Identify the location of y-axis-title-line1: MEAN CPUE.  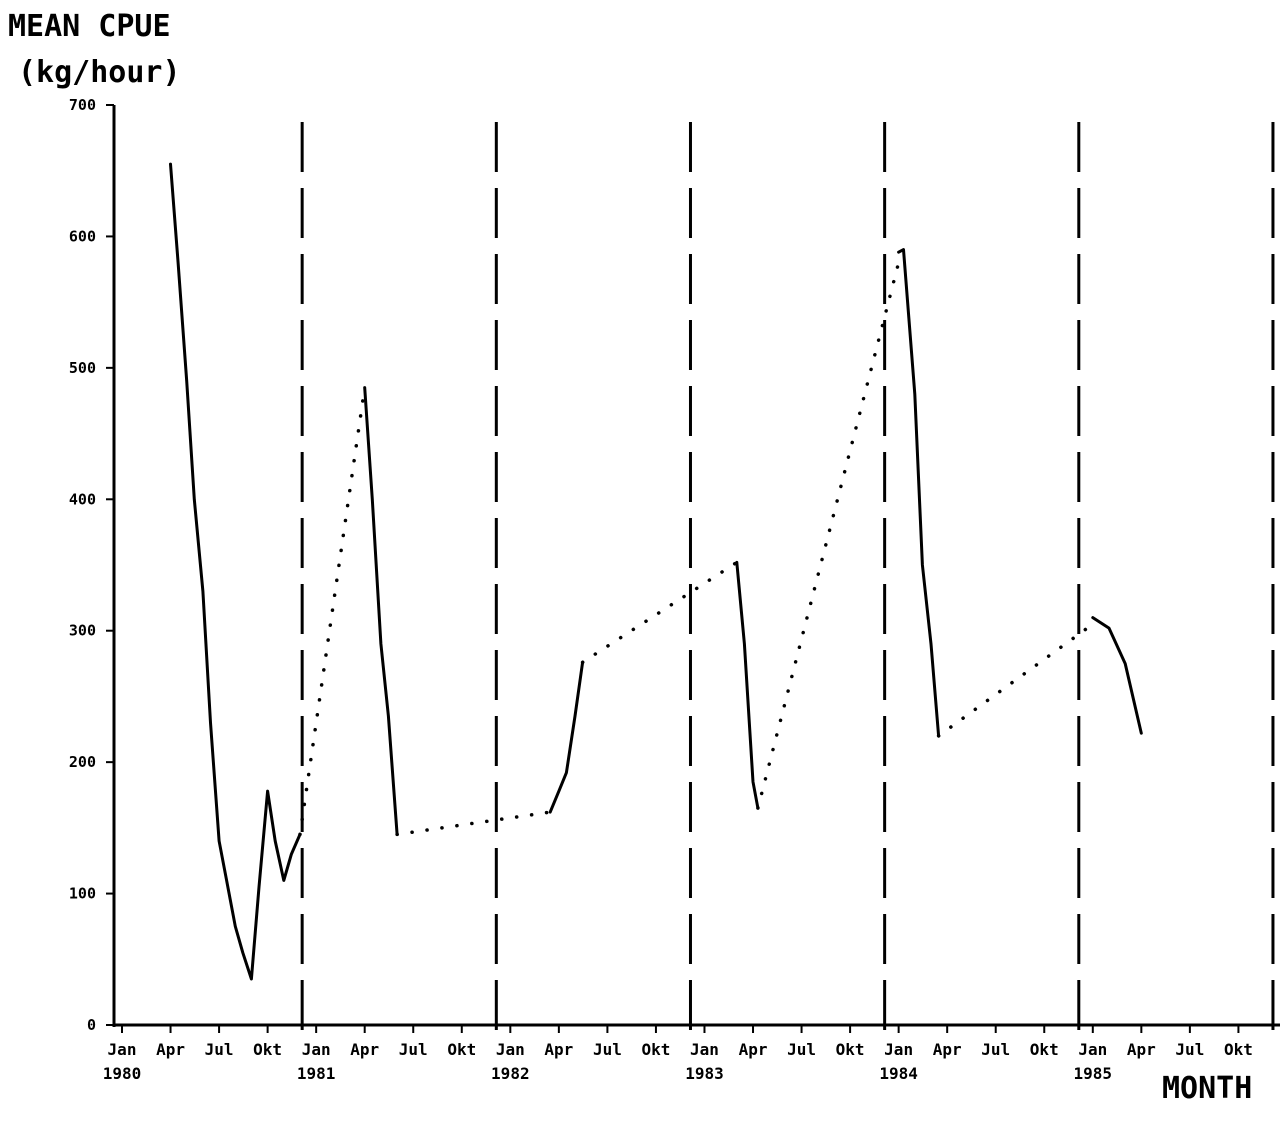
(89, 26).